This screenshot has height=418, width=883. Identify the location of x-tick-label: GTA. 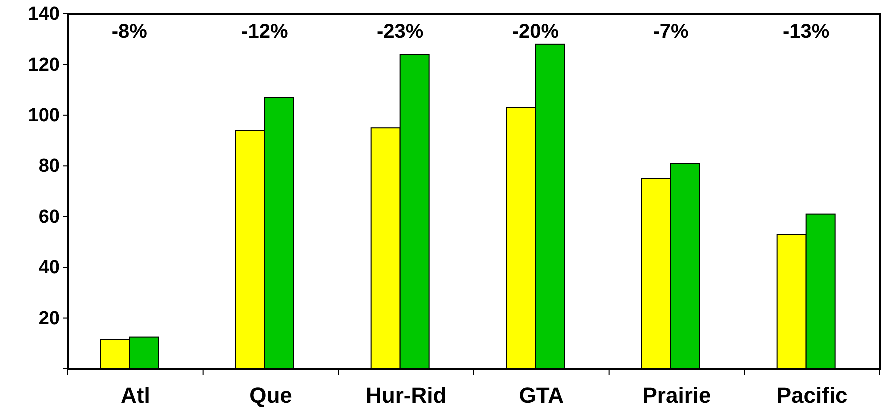
(541, 395).